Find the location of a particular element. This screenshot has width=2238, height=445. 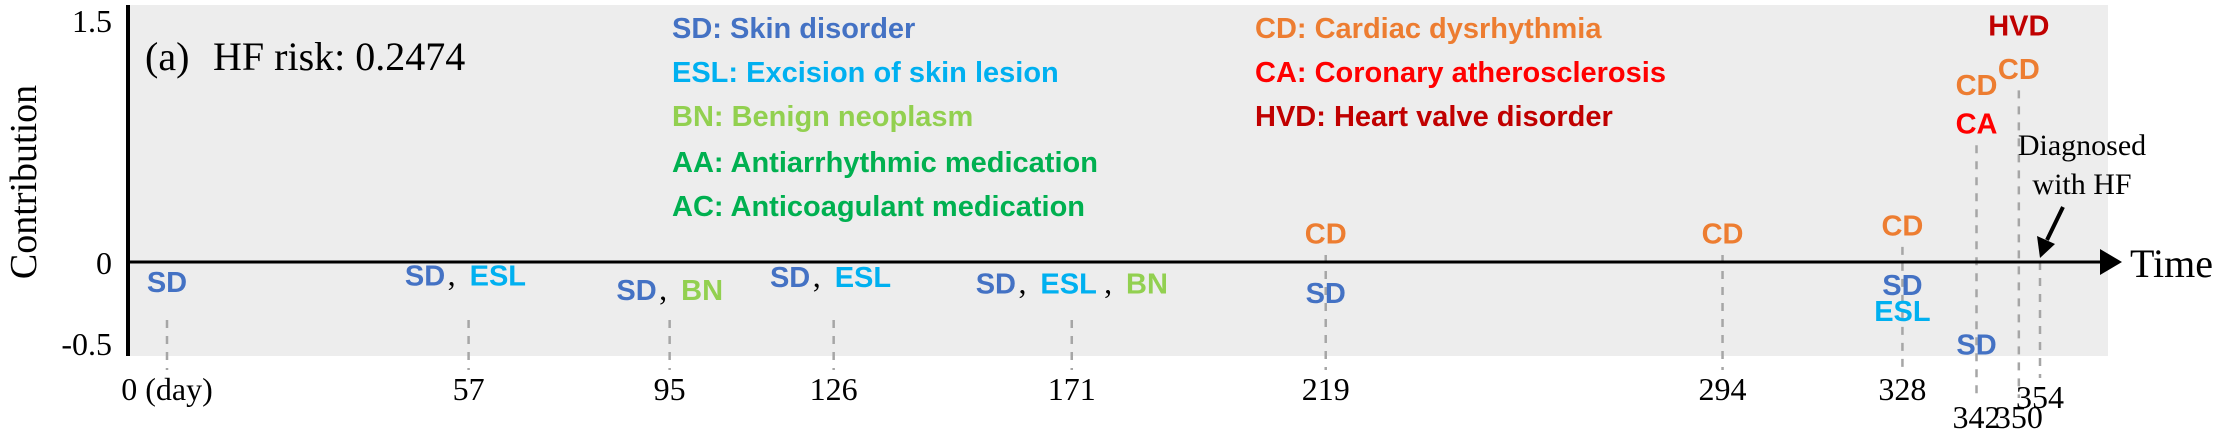

legend-item-ac: AC: Anticoagulant medication is located at coordinates (878, 207).